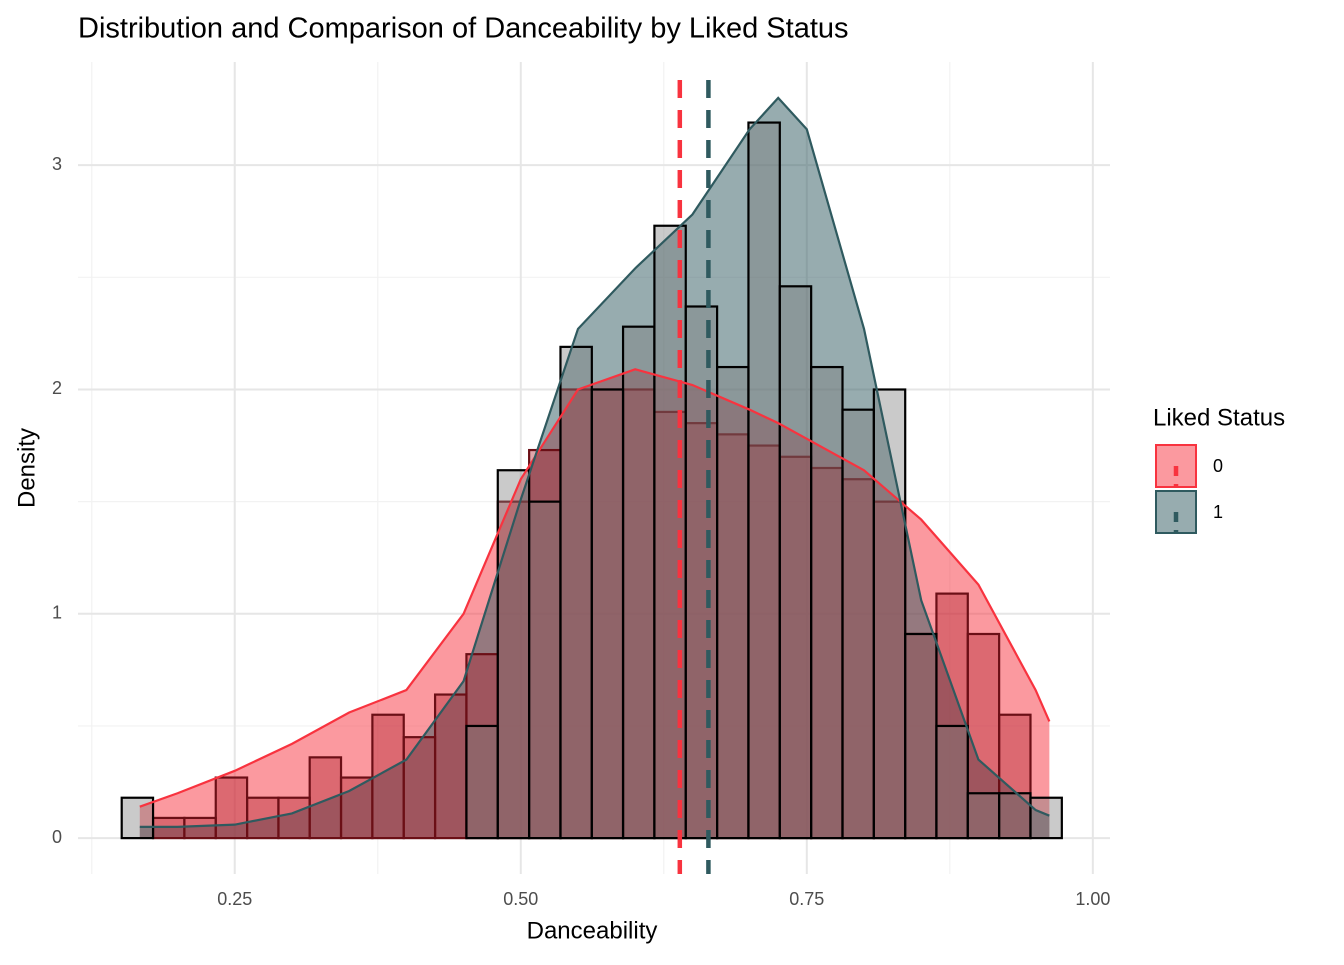  What do you see at coordinates (1092, 899) in the screenshot?
I see `x-tick-label: 1.00` at bounding box center [1092, 899].